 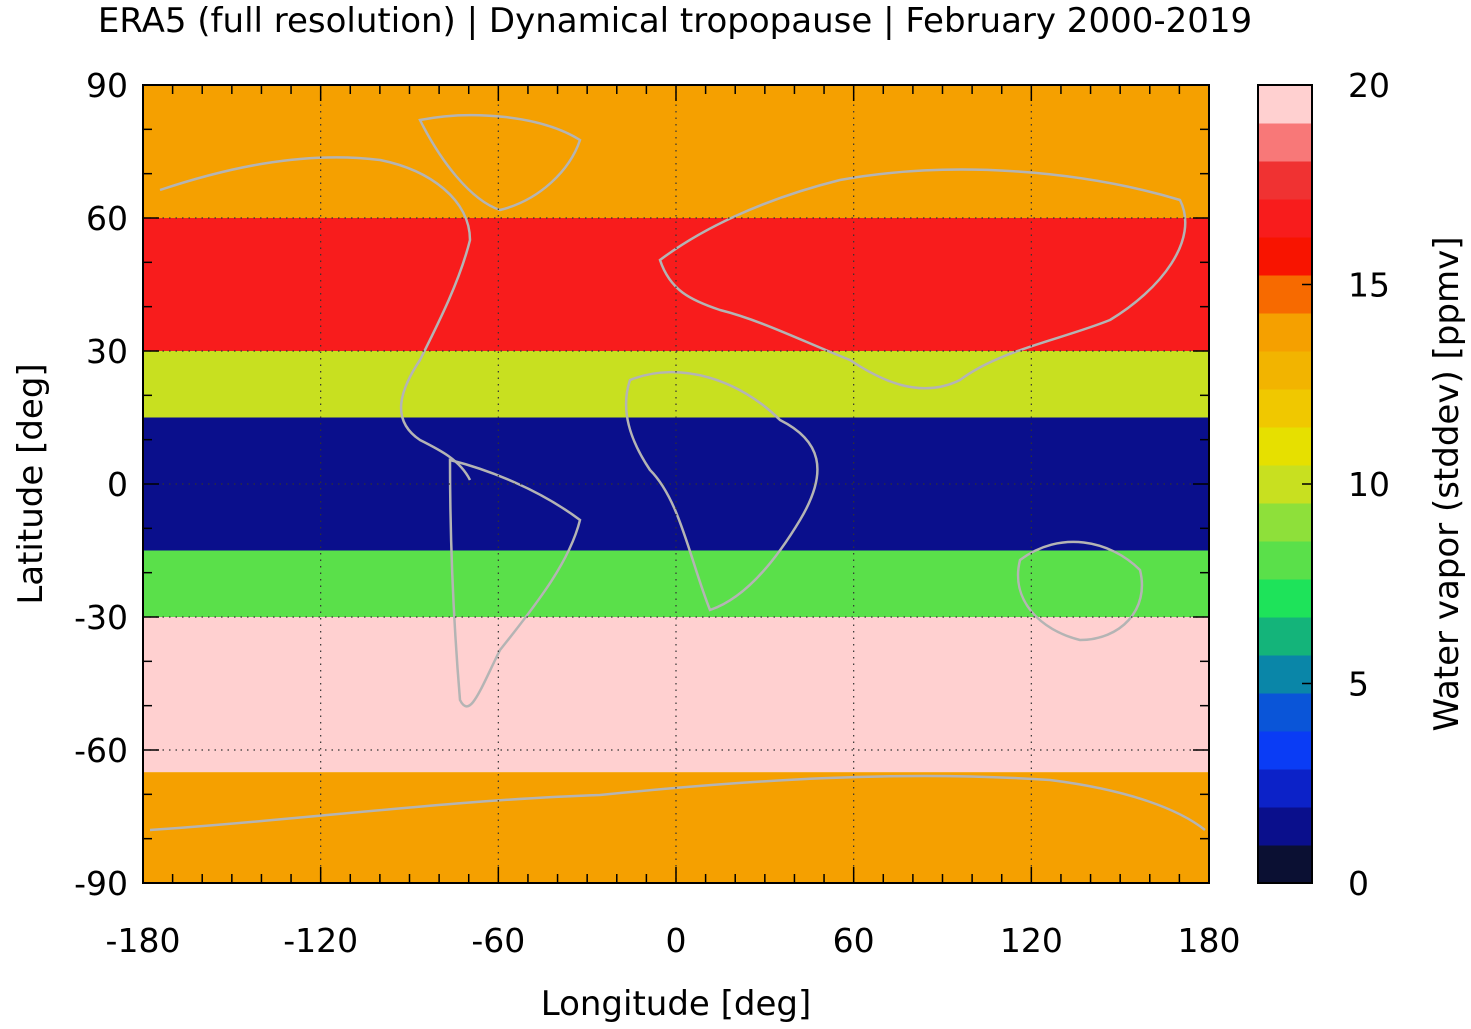 What do you see at coordinates (676, 1004) in the screenshot?
I see `x-axis-label: Longitude [deg]` at bounding box center [676, 1004].